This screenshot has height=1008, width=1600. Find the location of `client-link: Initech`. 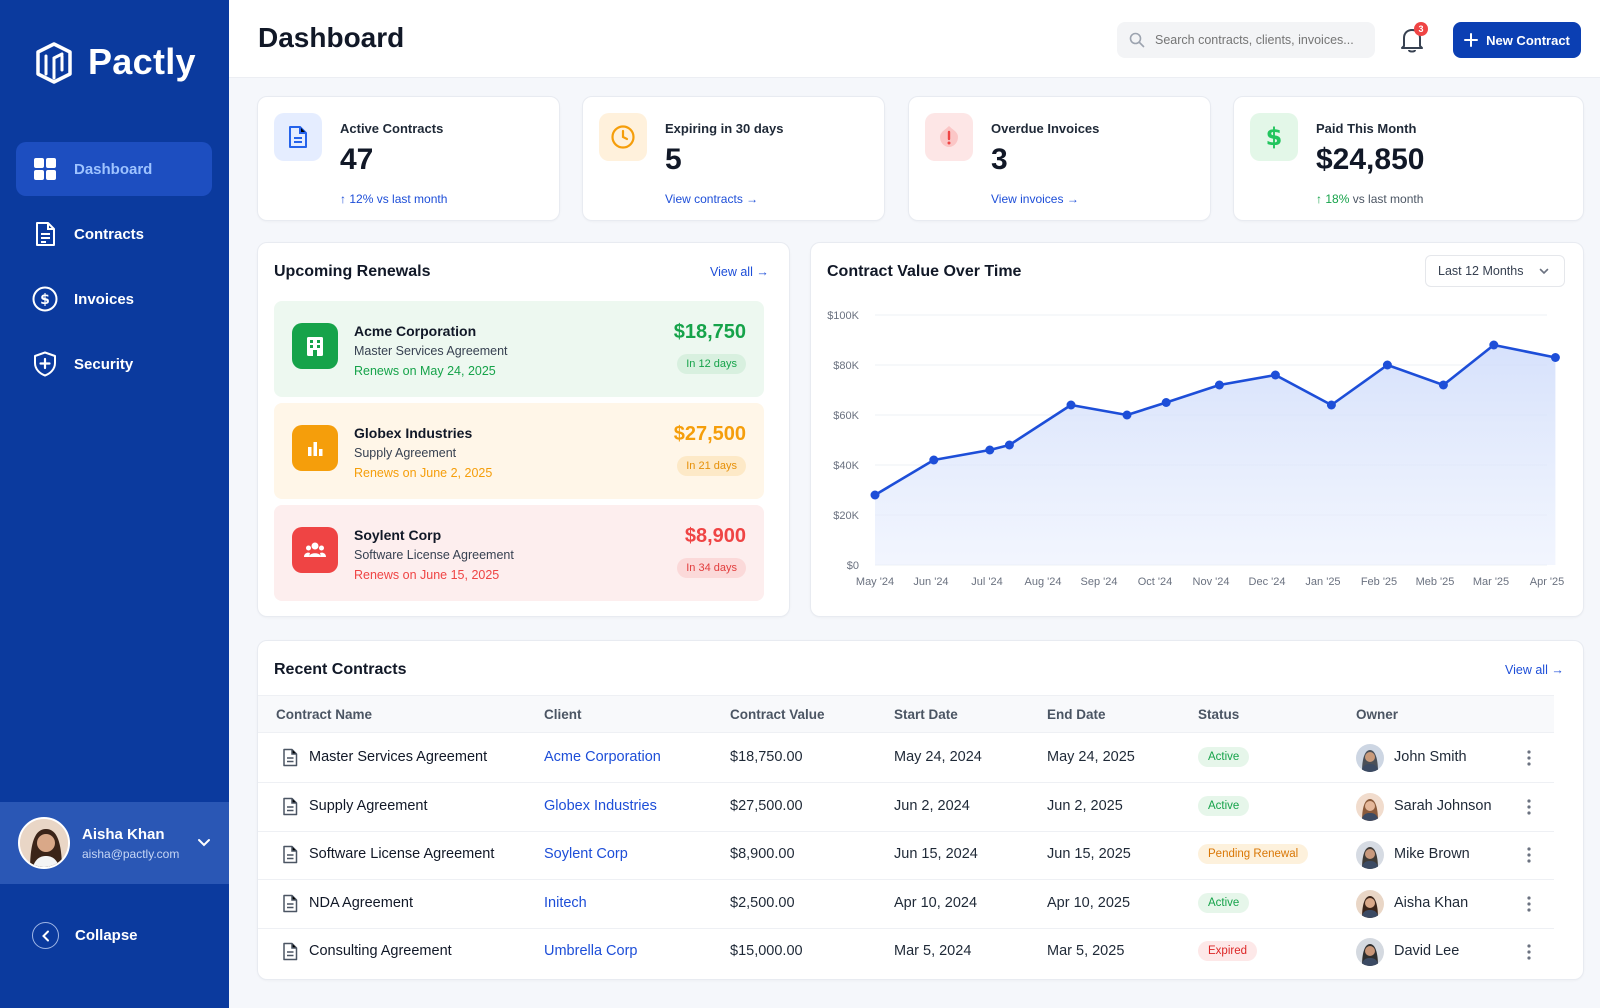

client-link: Initech is located at coordinates (565, 902).